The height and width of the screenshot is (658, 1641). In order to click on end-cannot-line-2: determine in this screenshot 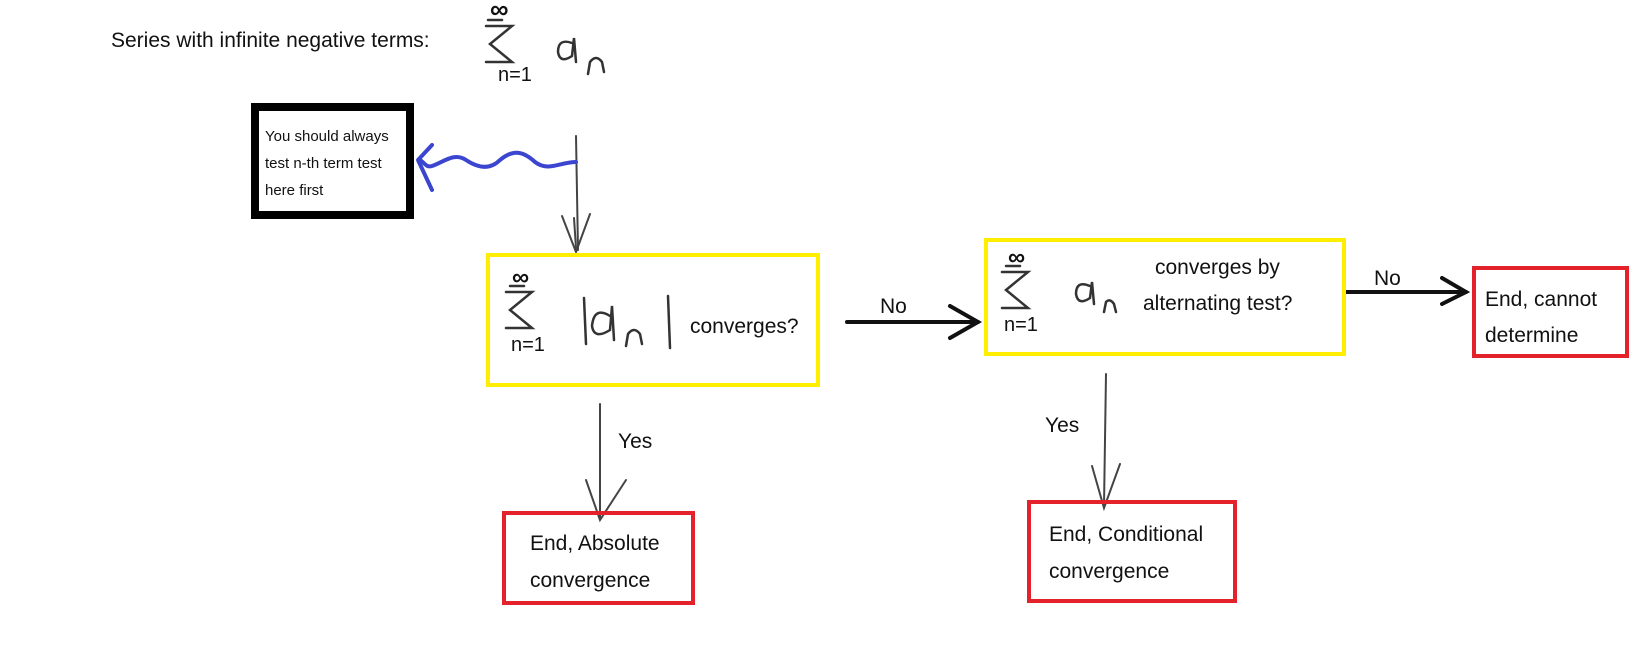, I will do `click(1532, 335)`.